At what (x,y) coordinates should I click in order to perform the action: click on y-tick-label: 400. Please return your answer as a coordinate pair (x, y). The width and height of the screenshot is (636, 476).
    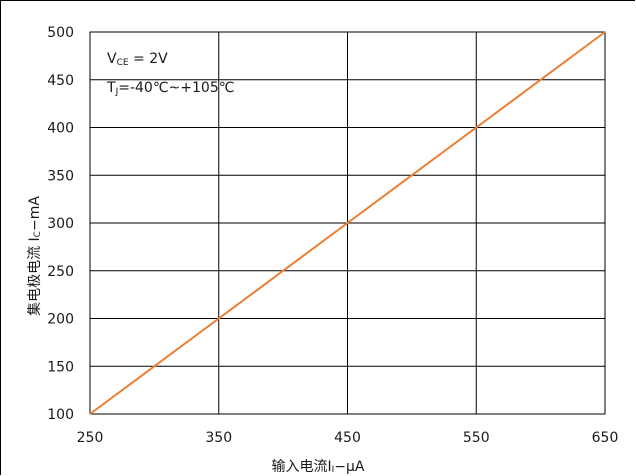
    Looking at the image, I should click on (60, 129).